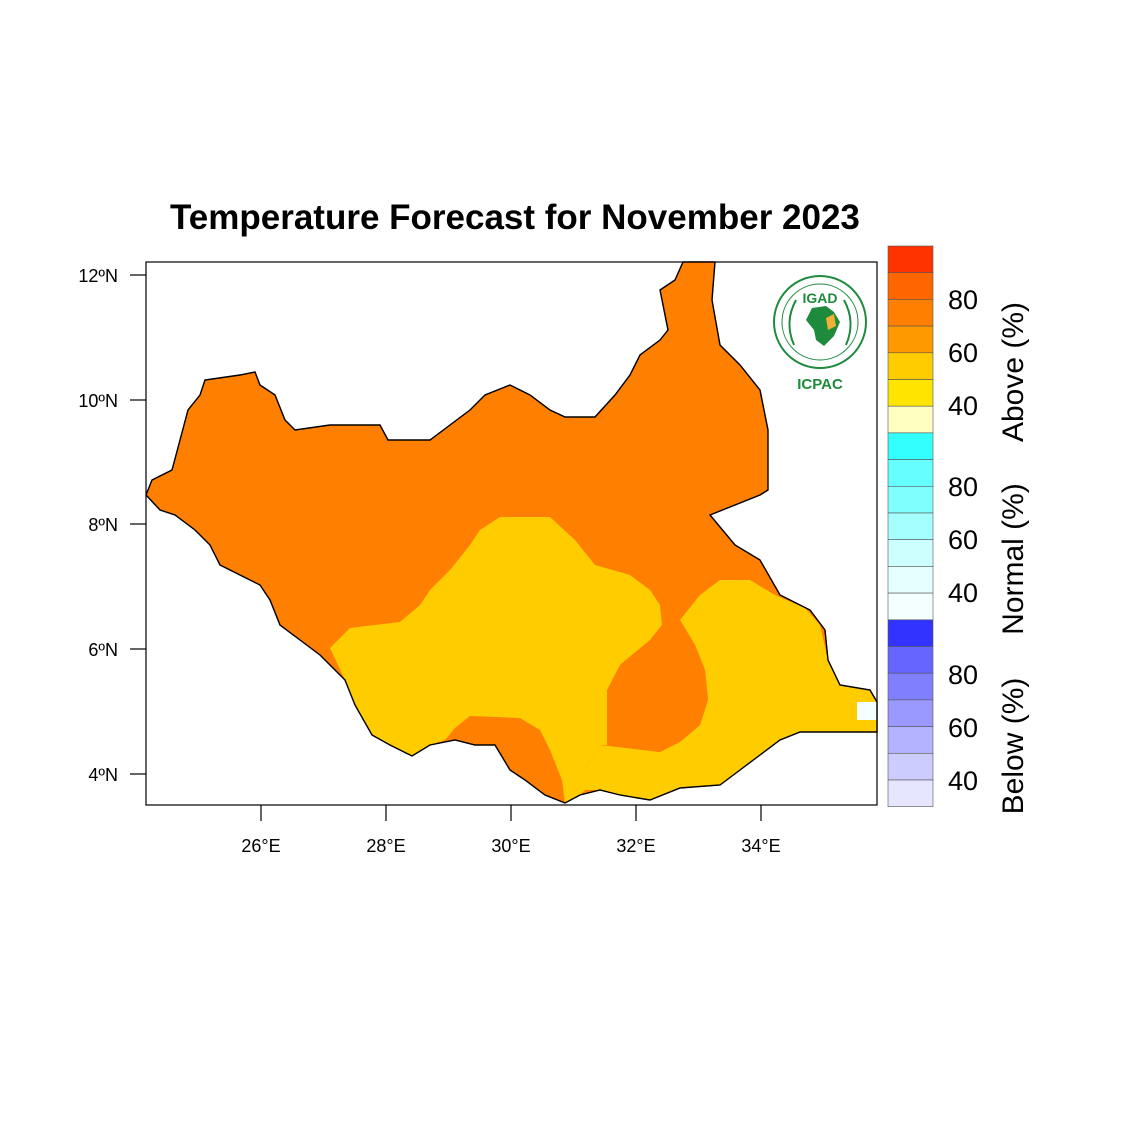 The width and height of the screenshot is (1125, 1125). Describe the element at coordinates (385, 846) in the screenshot. I see `lon-tick-label: 28°E` at that location.